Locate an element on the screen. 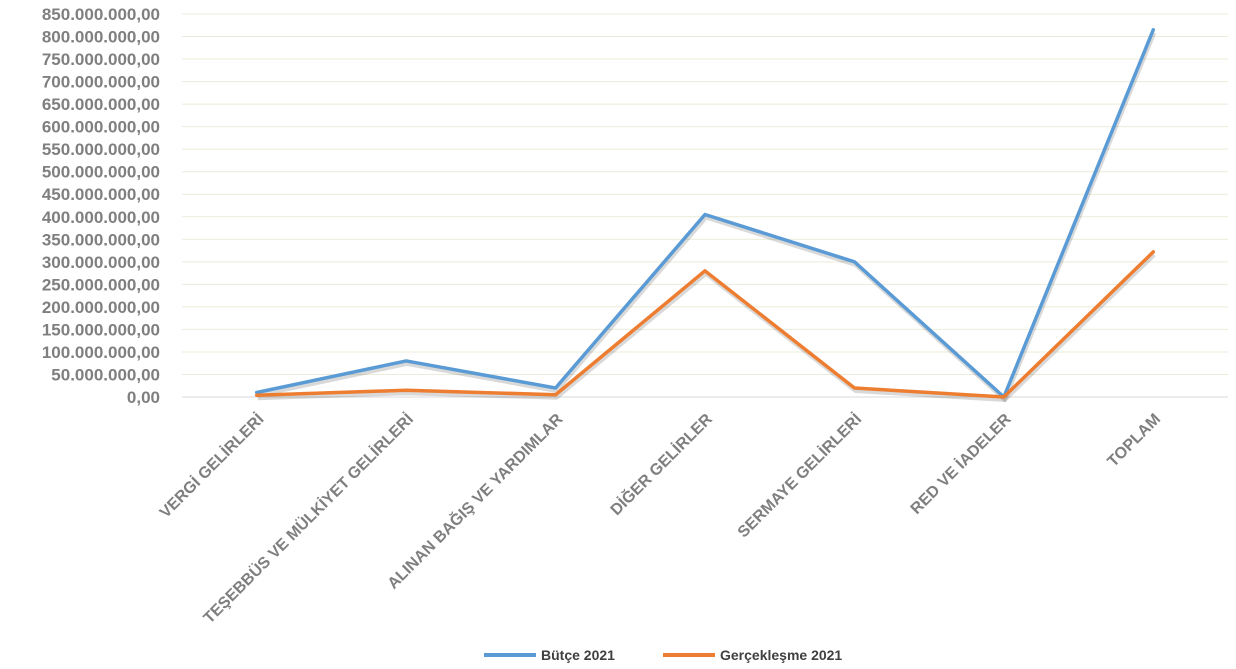 The width and height of the screenshot is (1236, 669). y-tick-label: 350.000.000,00 is located at coordinates (101, 239).